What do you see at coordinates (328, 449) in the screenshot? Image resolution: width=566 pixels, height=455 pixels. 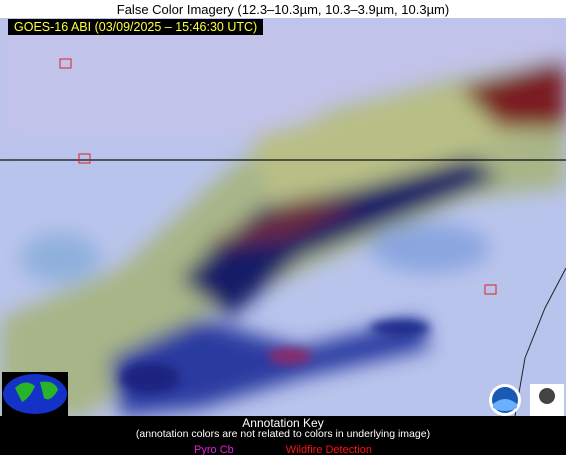 I see `key-item: Wildfire Detection` at bounding box center [328, 449].